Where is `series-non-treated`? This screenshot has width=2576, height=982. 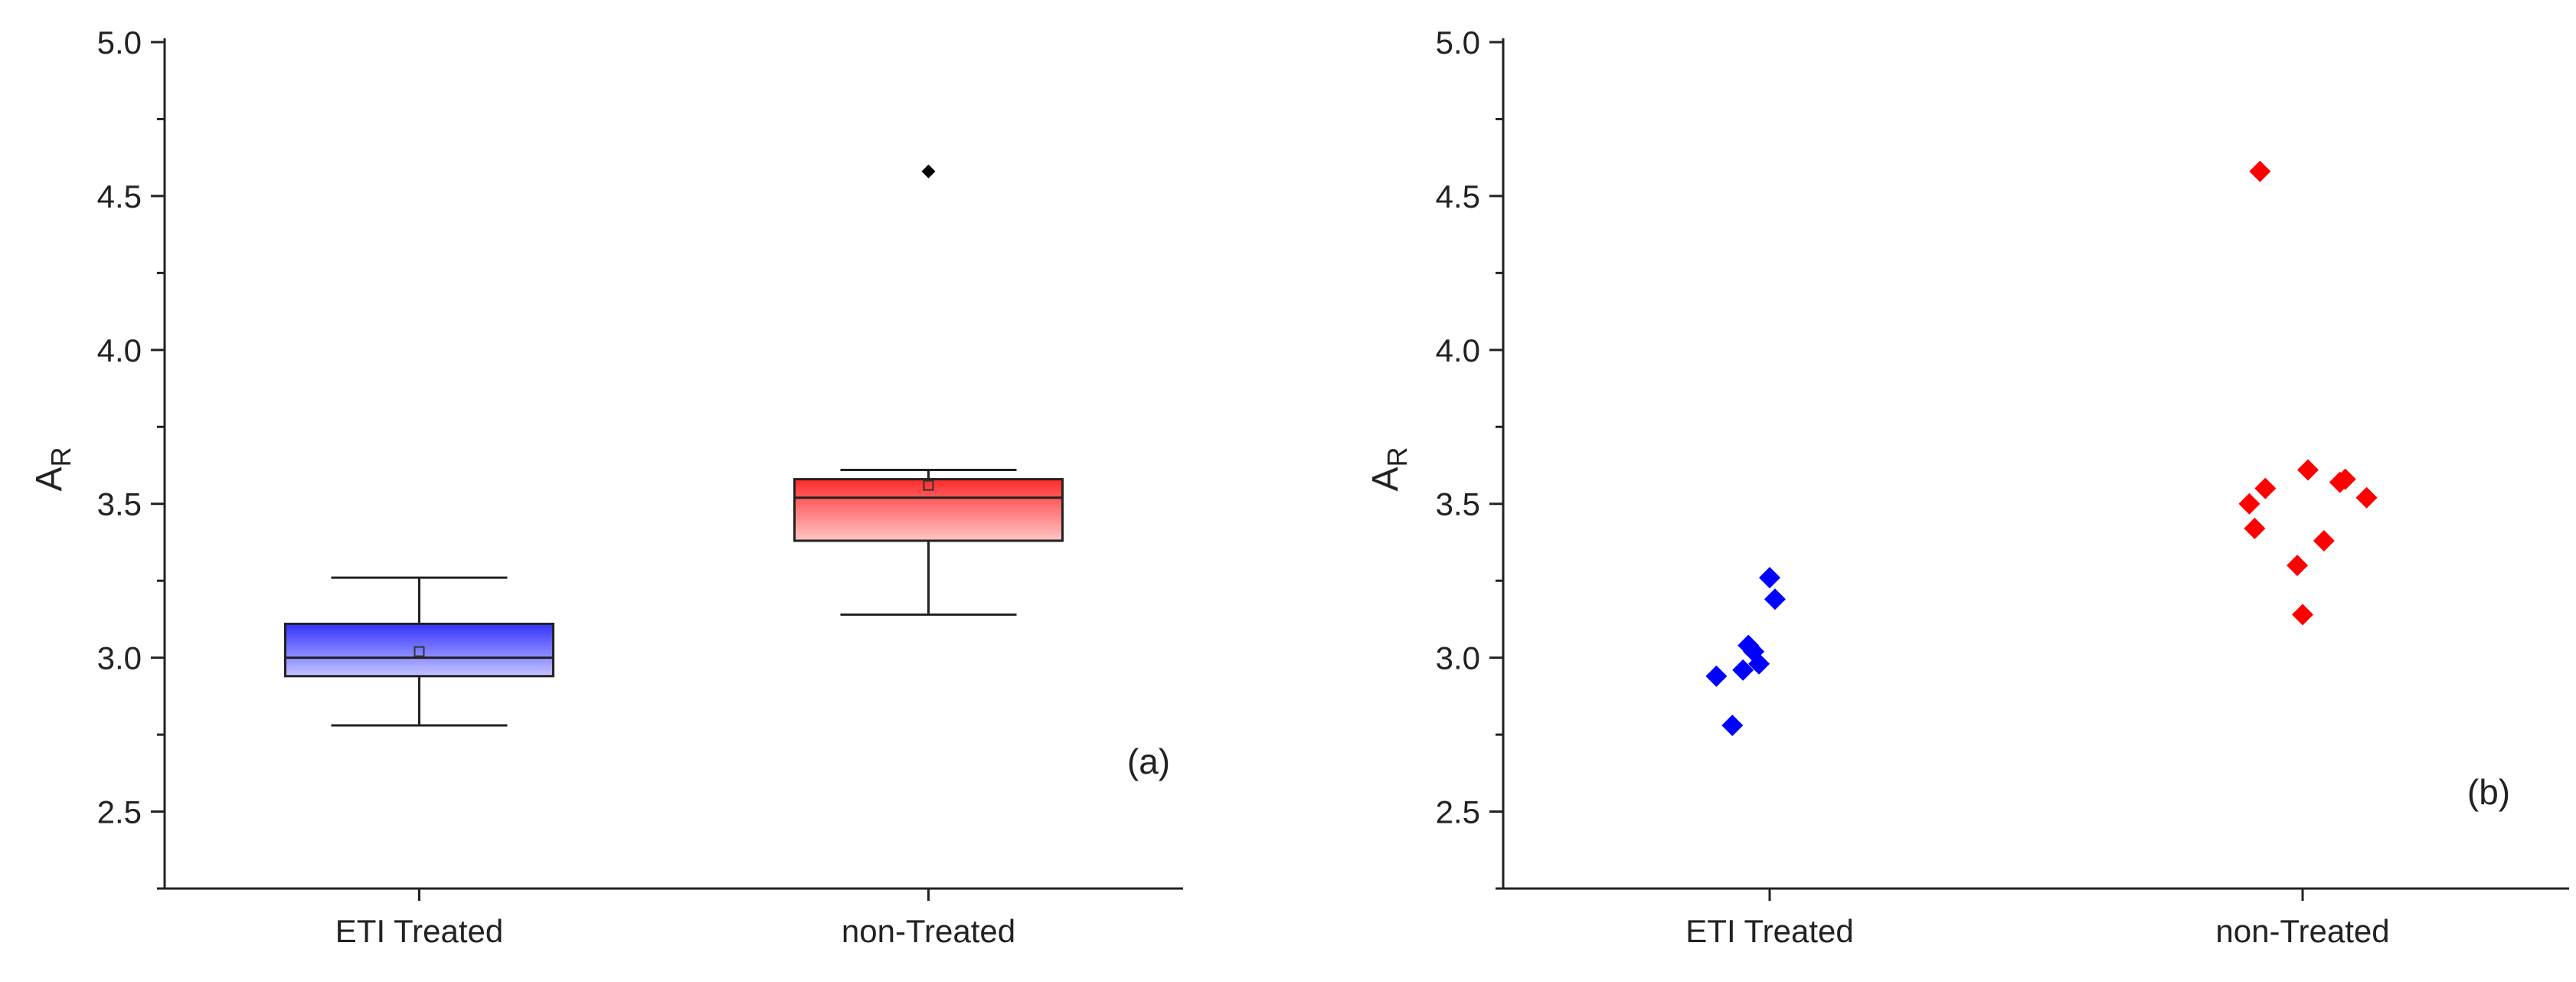
series-non-treated is located at coordinates (2308, 393).